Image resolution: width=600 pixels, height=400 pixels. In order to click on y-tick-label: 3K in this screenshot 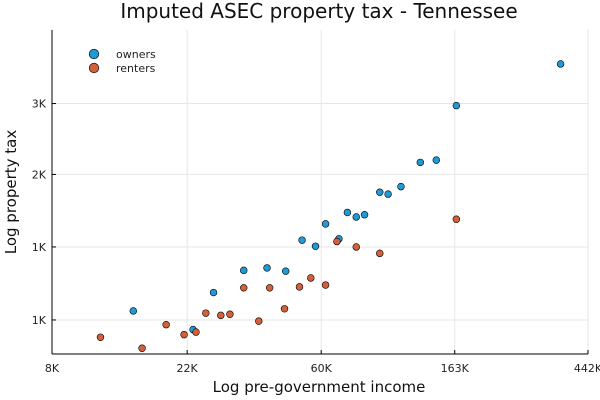, I will do `click(39, 104)`.